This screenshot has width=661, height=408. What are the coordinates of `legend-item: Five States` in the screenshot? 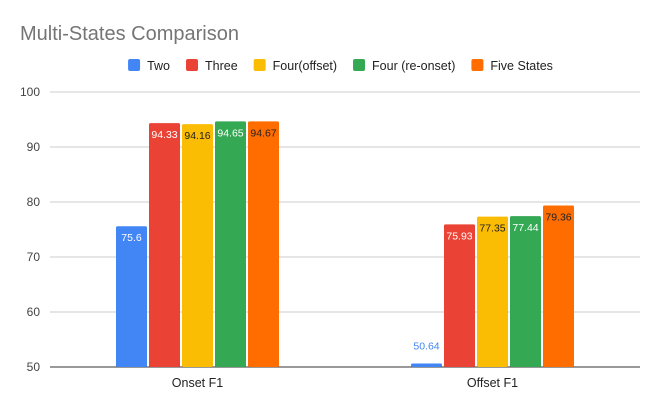 It's located at (512, 66).